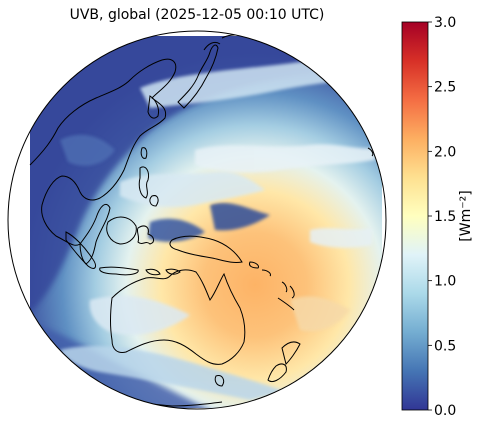 This screenshot has width=480, height=427. What do you see at coordinates (445, 411) in the screenshot?
I see `colorbar-tick-label: 0.0` at bounding box center [445, 411].